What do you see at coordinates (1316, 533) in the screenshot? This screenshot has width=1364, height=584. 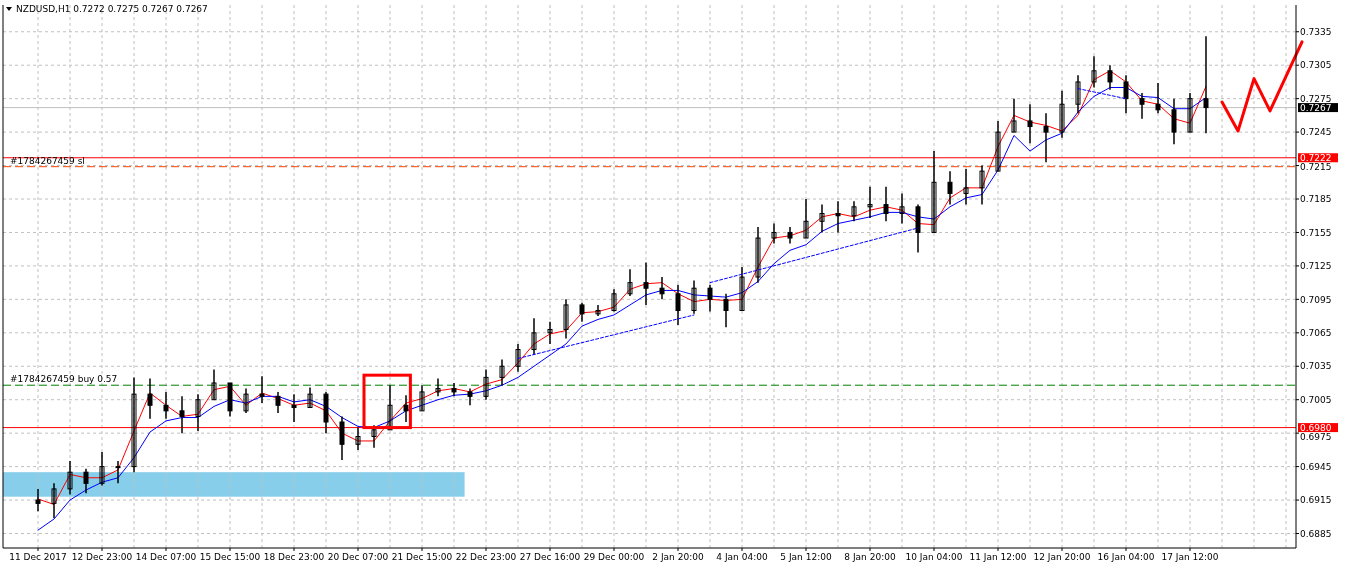 I see `y-tick-label: 0.6885` at bounding box center [1316, 533].